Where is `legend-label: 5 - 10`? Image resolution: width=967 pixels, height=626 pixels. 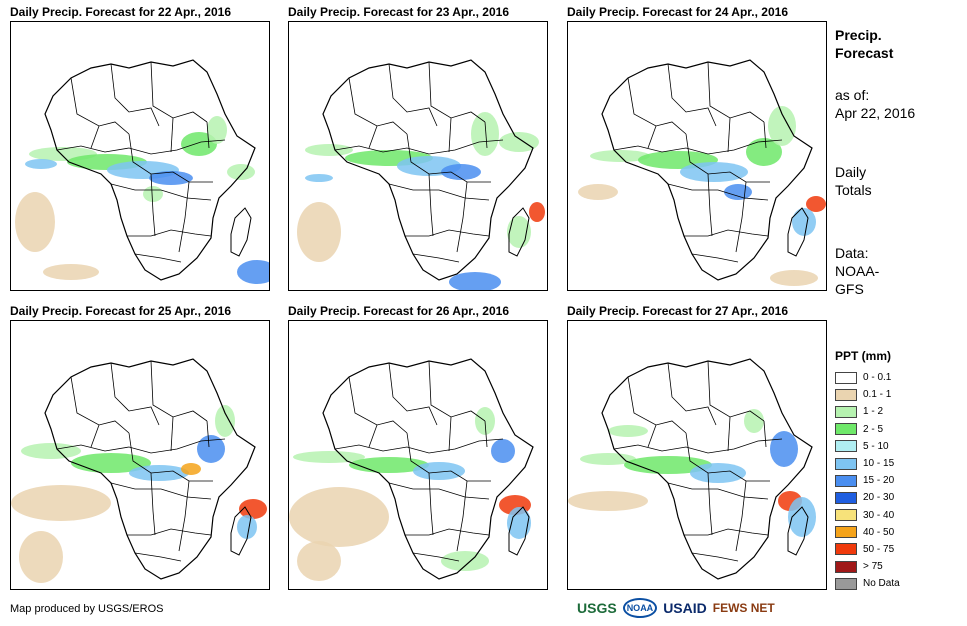
legend-label: 5 - 10 is located at coordinates (876, 446).